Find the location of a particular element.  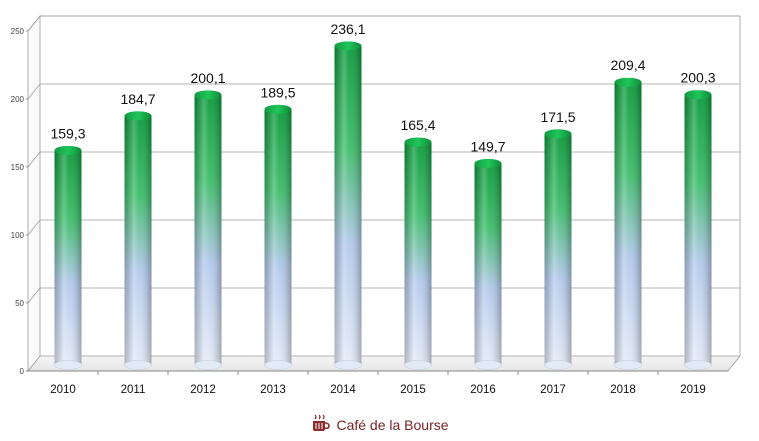

x-tick-label: 2017 is located at coordinates (553, 390).